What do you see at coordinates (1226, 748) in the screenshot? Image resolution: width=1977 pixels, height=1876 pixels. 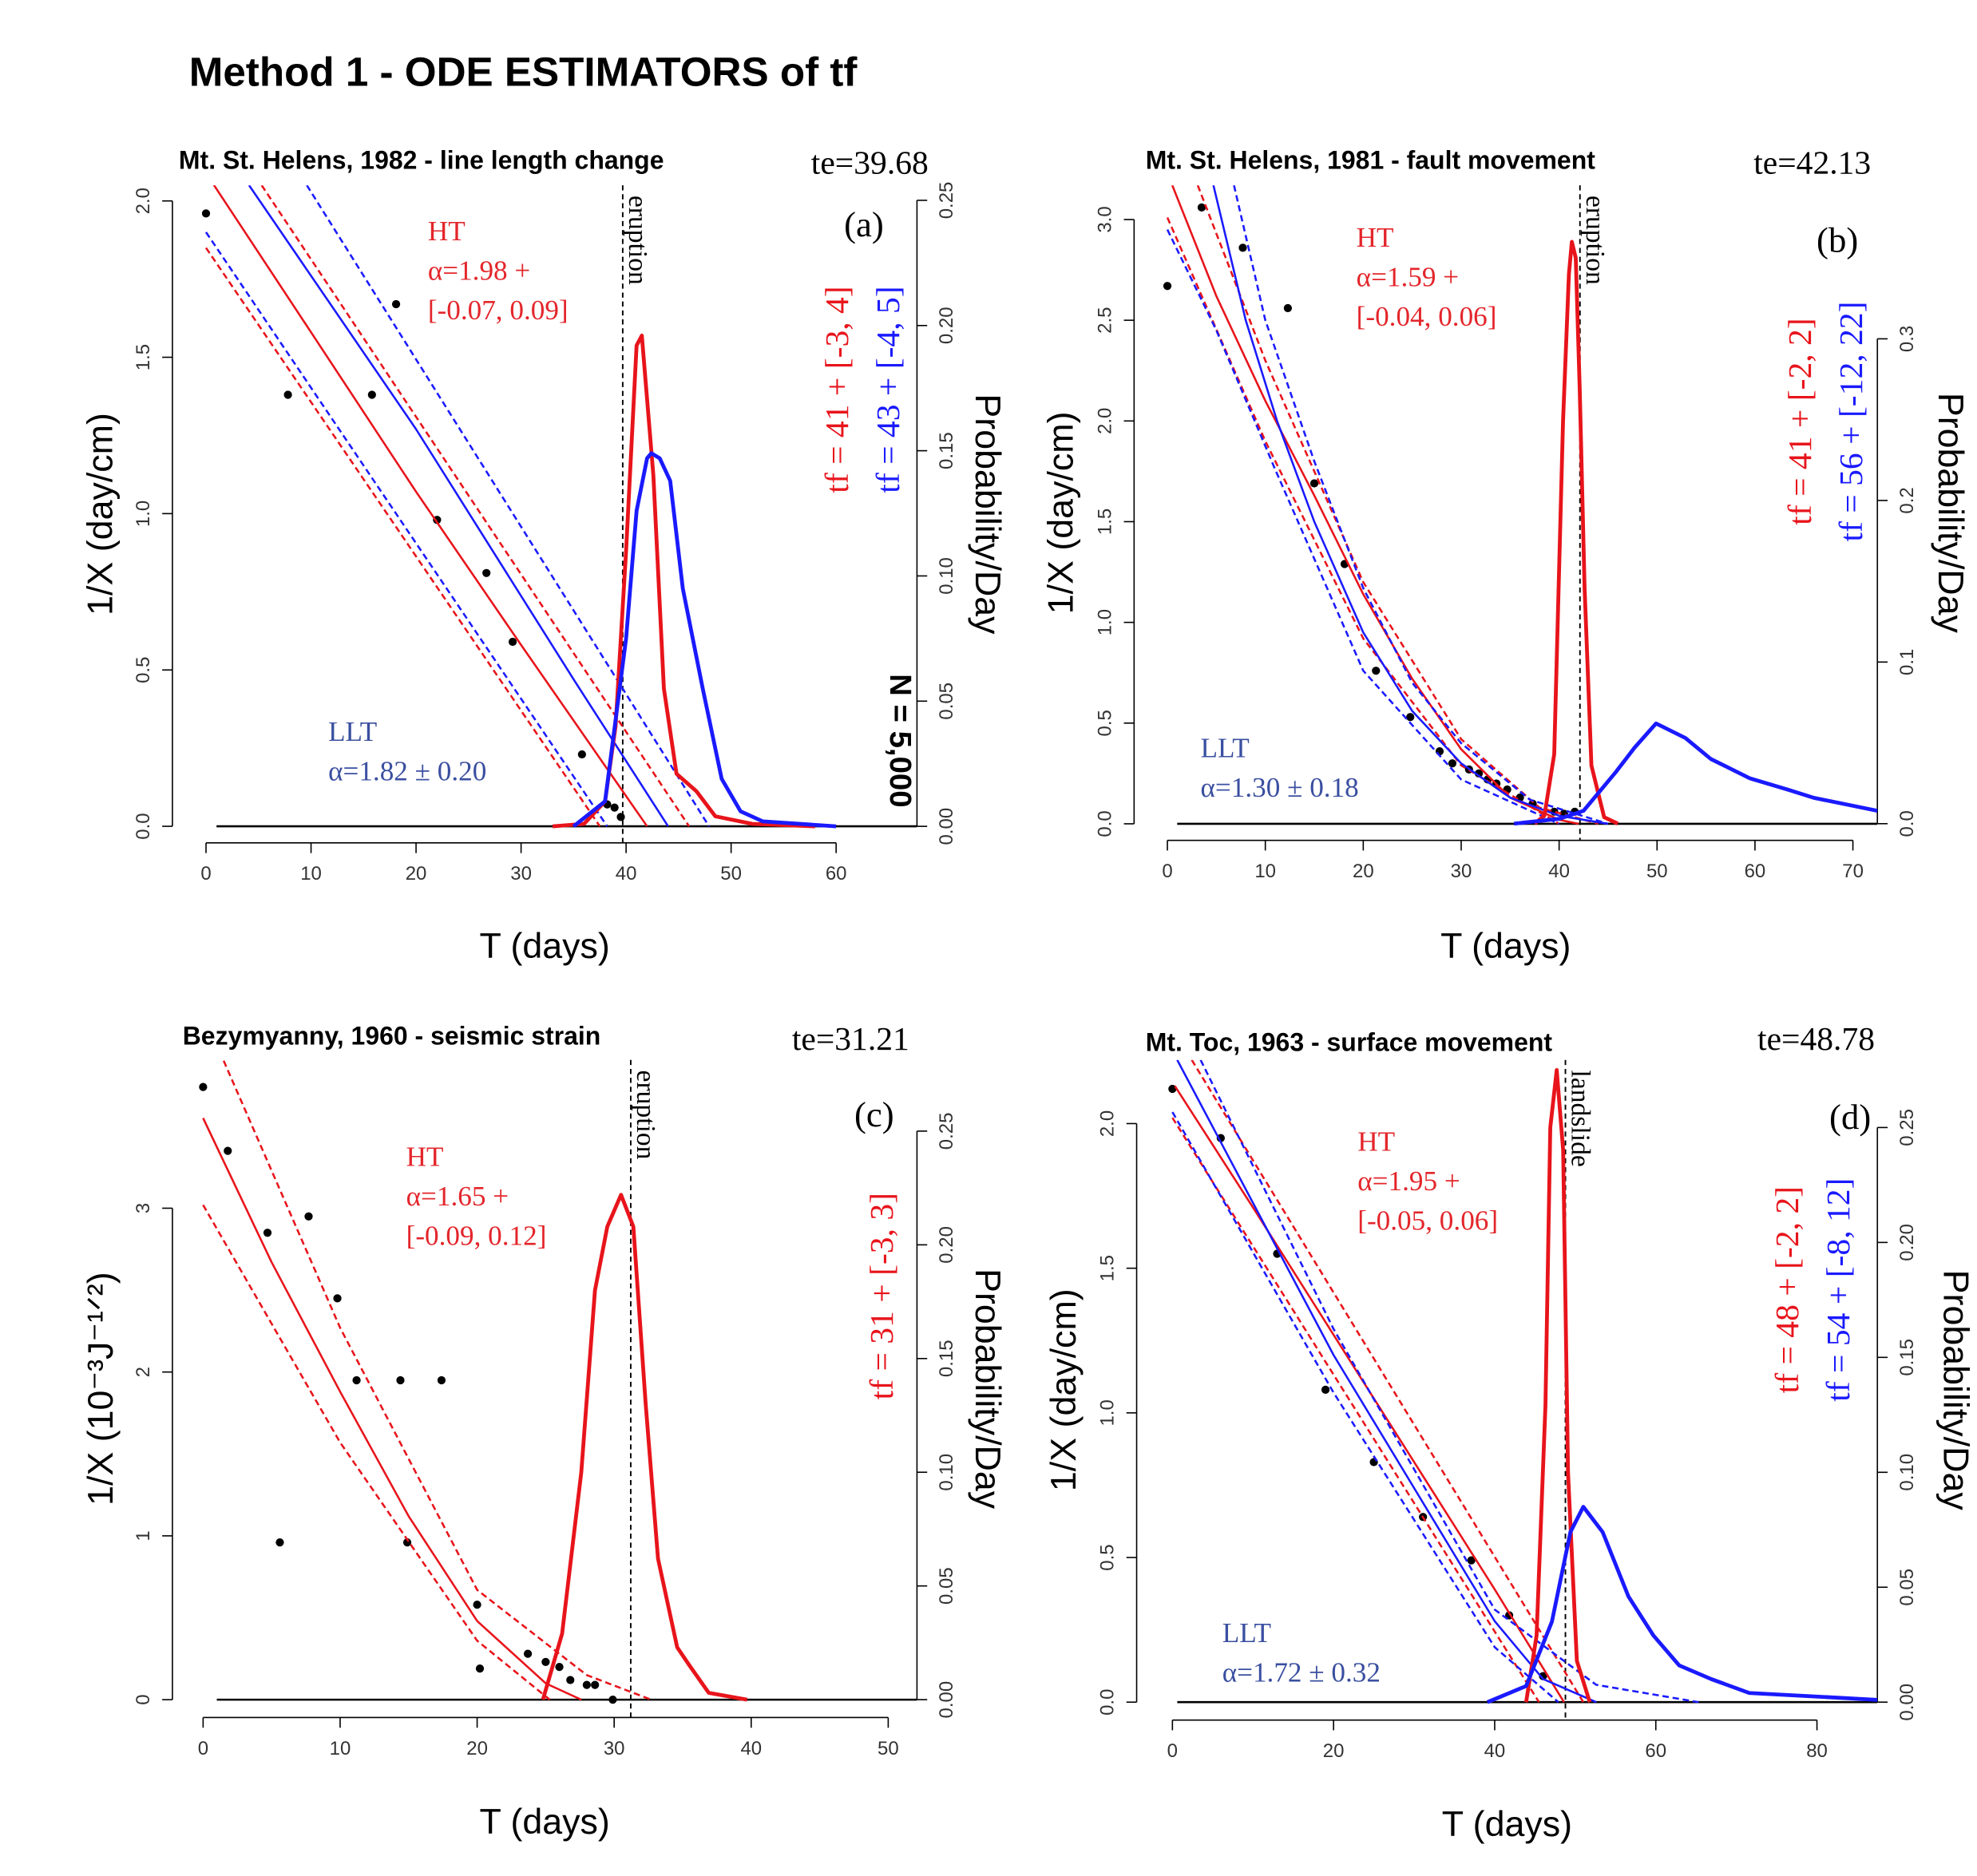 I see `llt-label: LLT` at bounding box center [1226, 748].